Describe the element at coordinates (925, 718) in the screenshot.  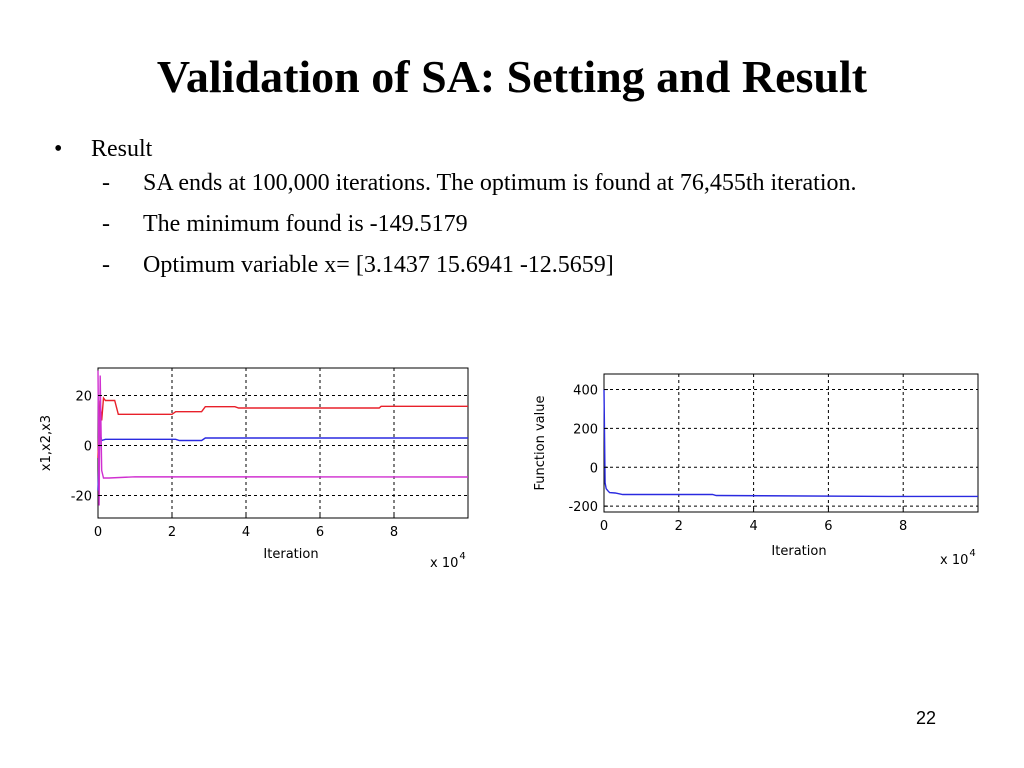
I see `page-number: 22` at that location.